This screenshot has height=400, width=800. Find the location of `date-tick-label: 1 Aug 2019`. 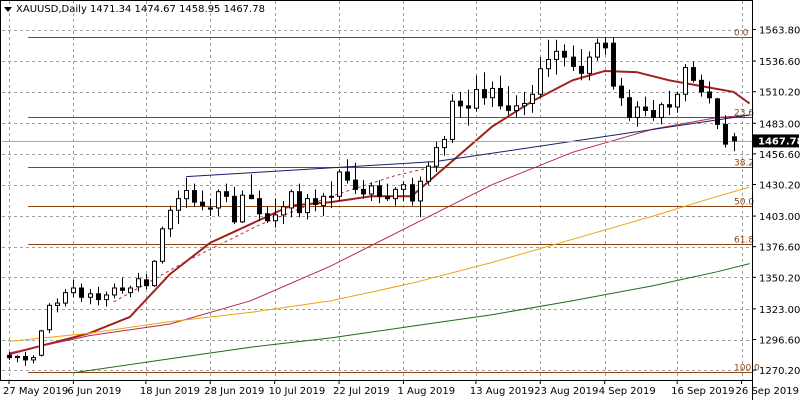

date-tick-label: 1 Aug 2019 is located at coordinates (426, 391).